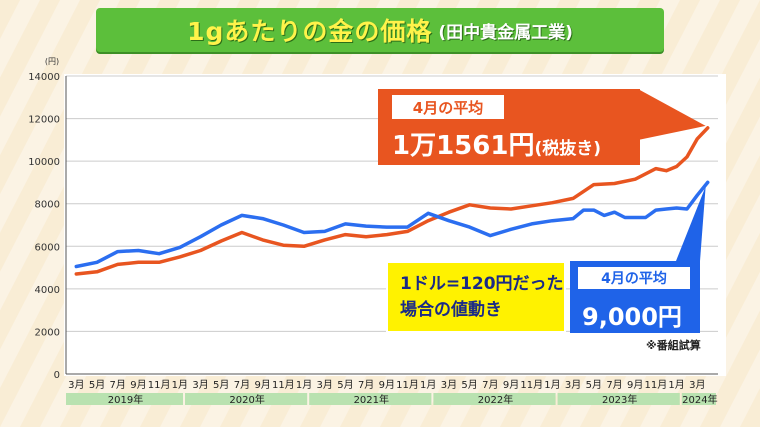  Describe the element at coordinates (476, 297) in the screenshot. I see `fixed-rate-label-box: 1ドル=120円だった 場合の値動き` at that location.